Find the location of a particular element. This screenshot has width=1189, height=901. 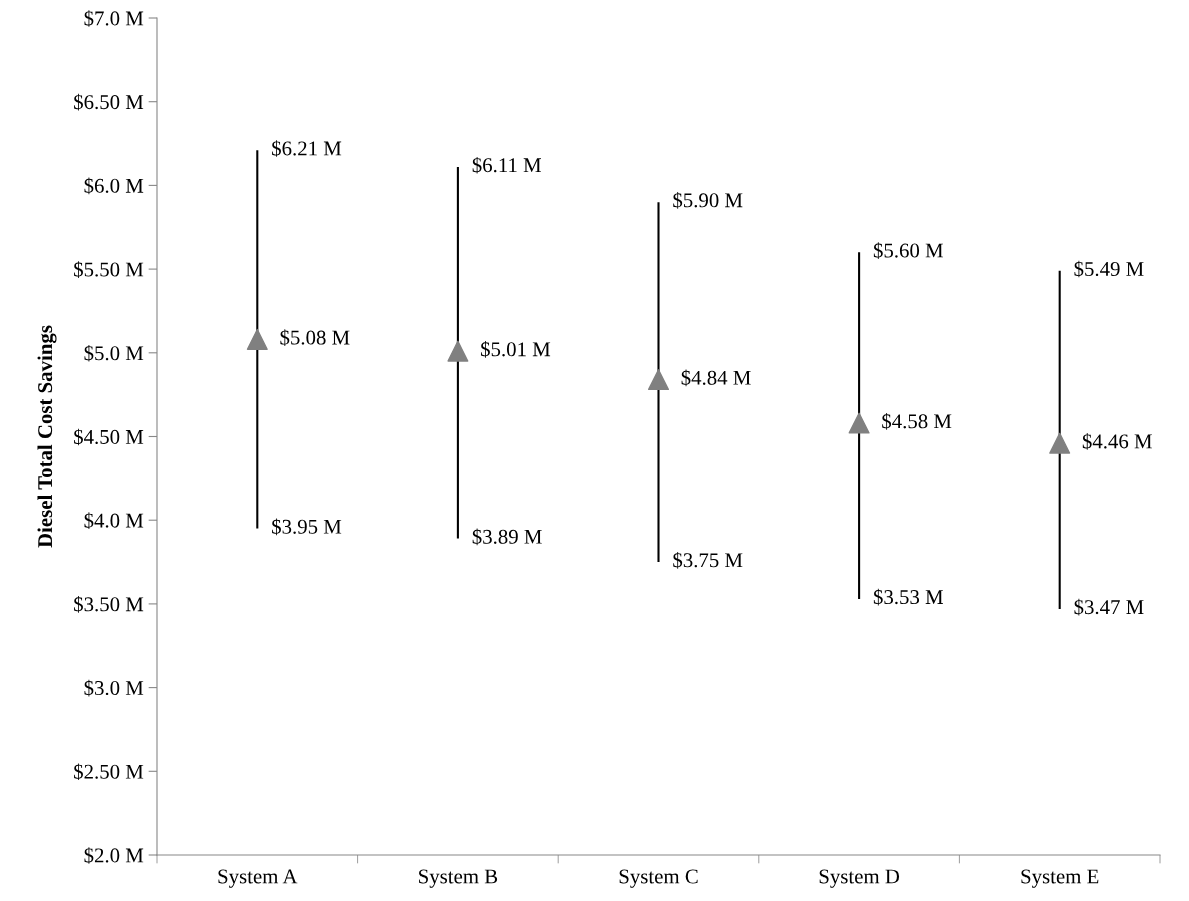

annotation: $6.11 M is located at coordinates (506, 165).